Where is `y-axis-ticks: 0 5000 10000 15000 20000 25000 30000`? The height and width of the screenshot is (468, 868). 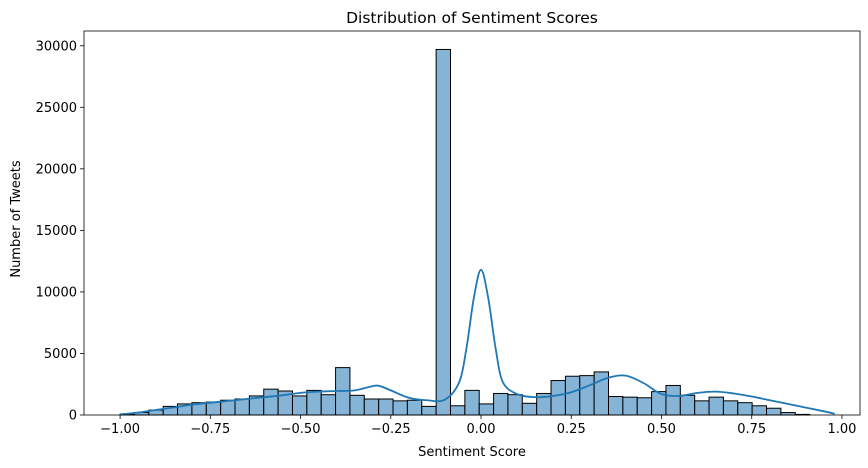
y-axis-ticks: 0 5000 10000 15000 20000 25000 30000 is located at coordinates (60, 231).